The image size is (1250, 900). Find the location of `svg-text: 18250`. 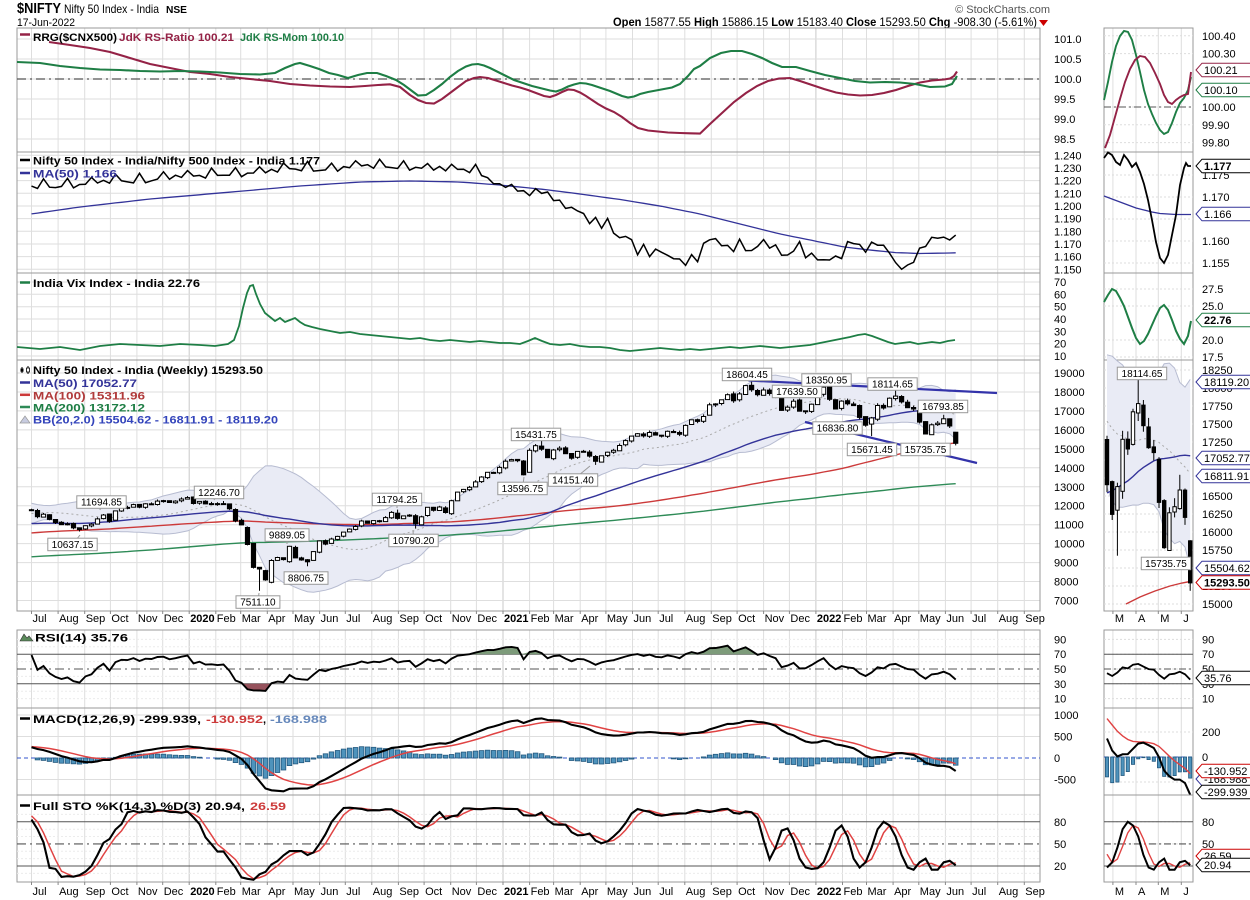

svg-text: 18250 is located at coordinates (1217, 371).